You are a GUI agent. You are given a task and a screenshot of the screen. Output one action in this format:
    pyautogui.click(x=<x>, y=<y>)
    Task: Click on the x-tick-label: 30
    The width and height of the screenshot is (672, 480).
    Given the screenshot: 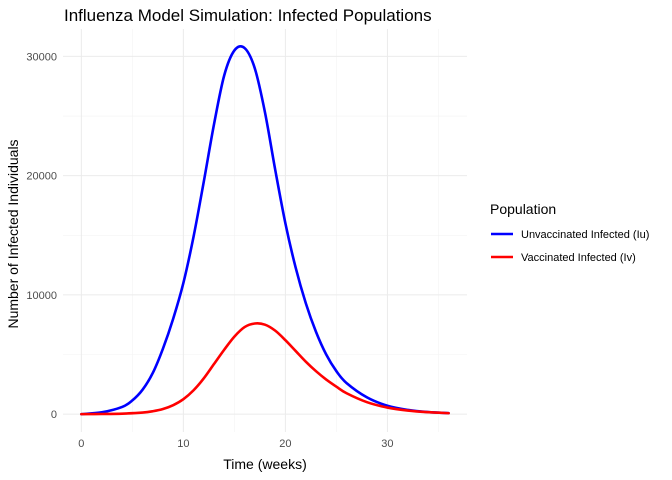 What is the action you would take?
    pyautogui.click(x=387, y=444)
    